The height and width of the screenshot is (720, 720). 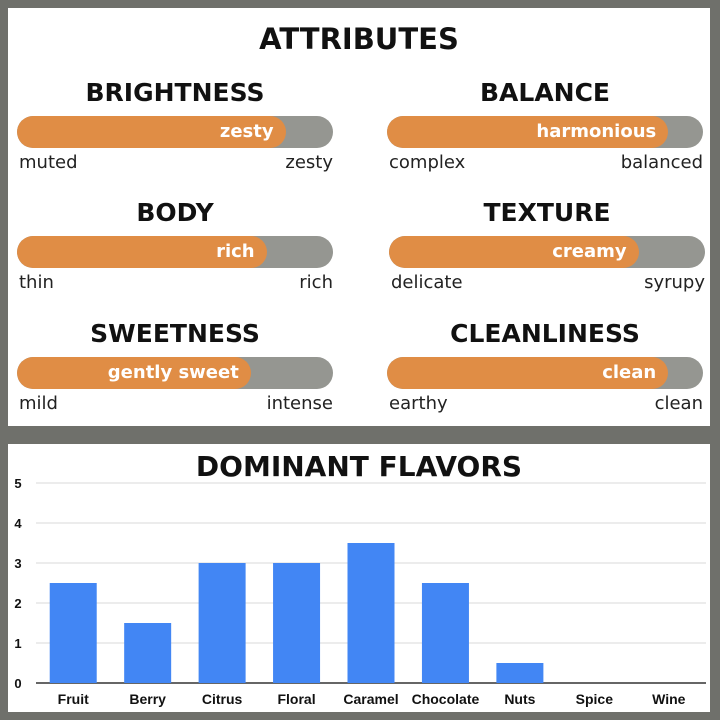 I want to click on bar-fruit, so click(x=73, y=633).